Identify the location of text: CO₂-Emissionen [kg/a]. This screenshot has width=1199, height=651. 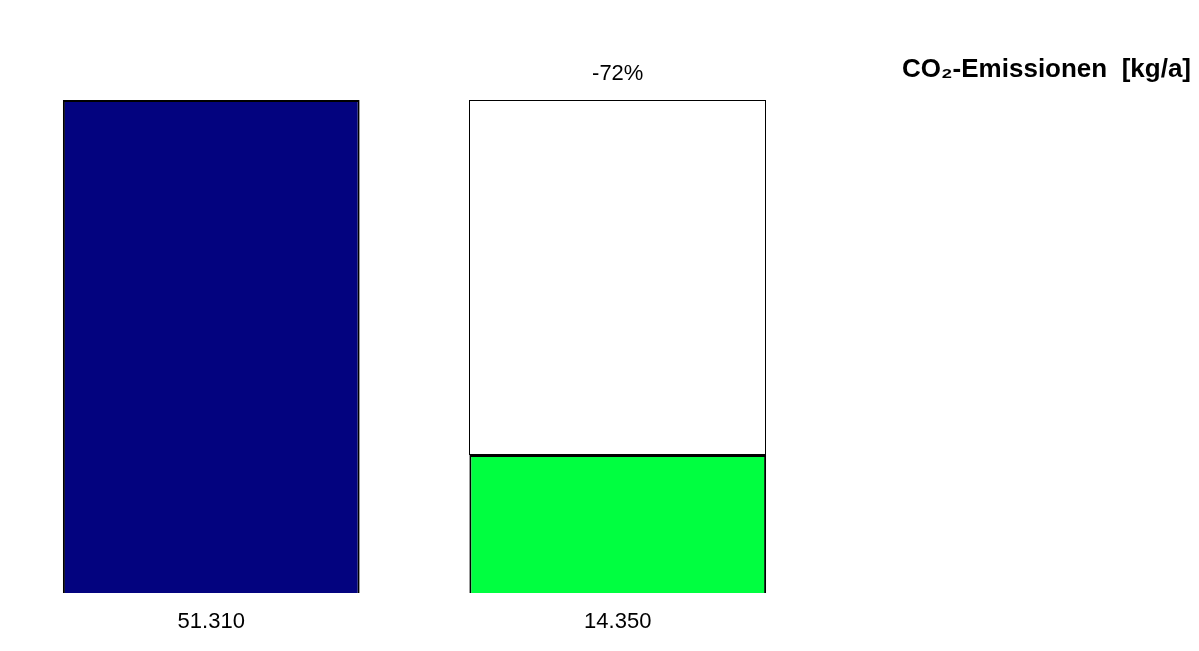
(1046, 68).